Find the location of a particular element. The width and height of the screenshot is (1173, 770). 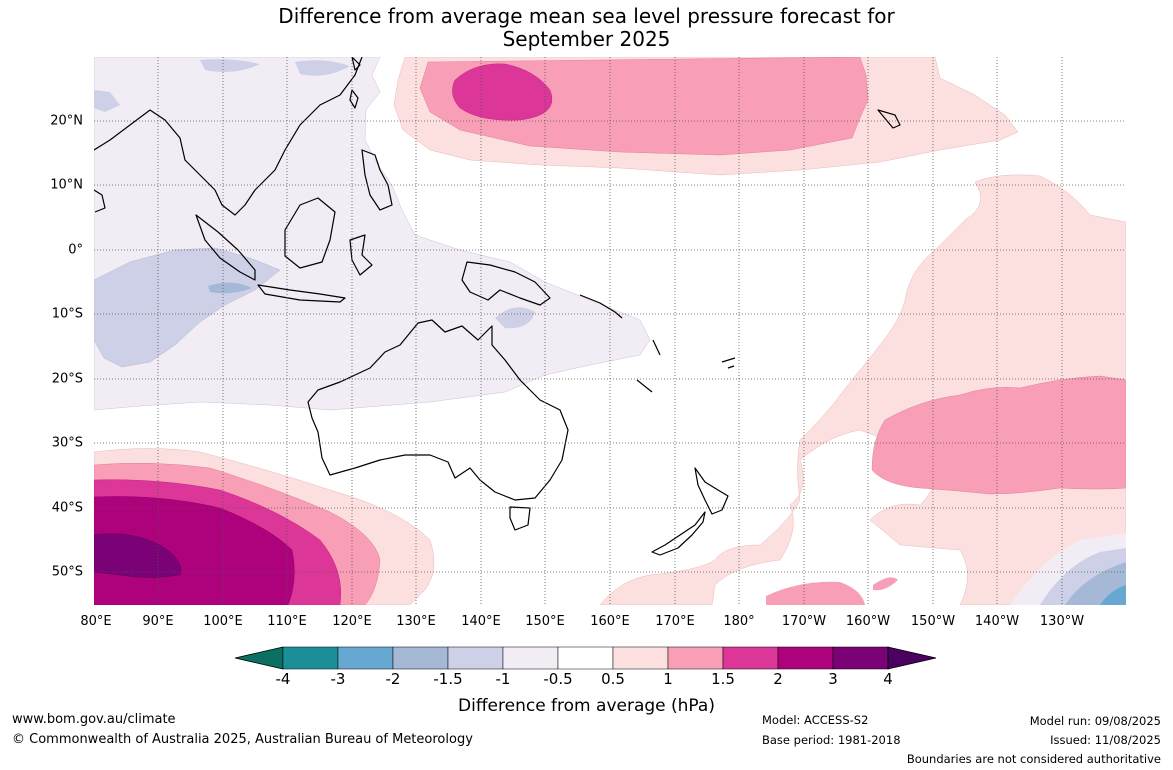

lat-tick: 50°S is located at coordinates (67, 572).